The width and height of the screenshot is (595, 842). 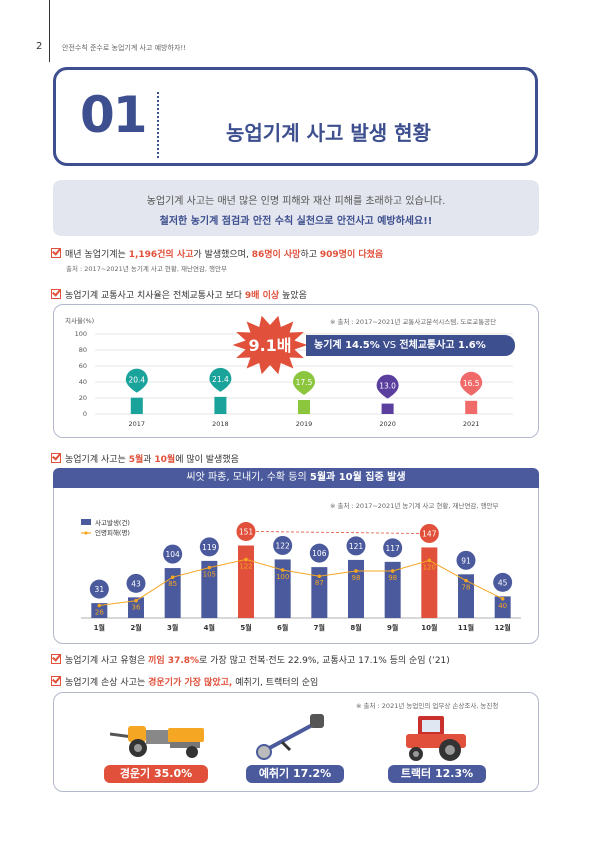 I want to click on y-tick-label: 100, so click(x=81, y=334).